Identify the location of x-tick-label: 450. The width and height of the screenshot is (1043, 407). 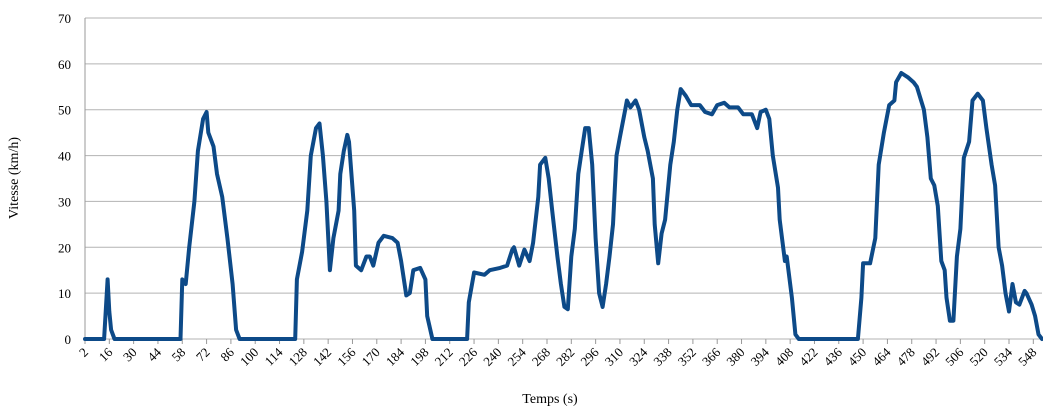
(857, 357).